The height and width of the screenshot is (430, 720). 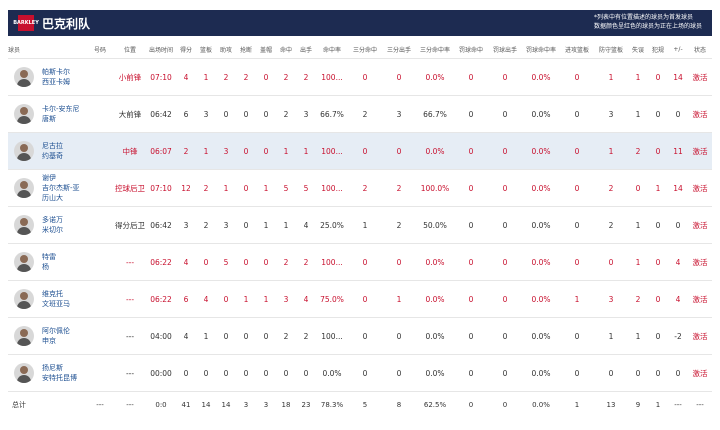 I want to click on stat-pm: -2, so click(x=678, y=336).